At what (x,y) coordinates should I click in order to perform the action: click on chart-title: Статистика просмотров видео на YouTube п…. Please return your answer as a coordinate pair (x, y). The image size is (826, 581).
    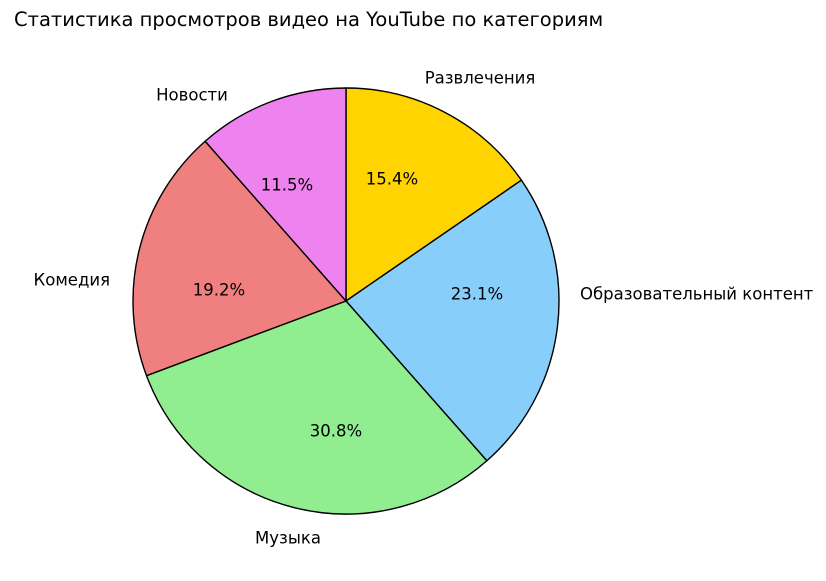
    Looking at the image, I should click on (309, 19).